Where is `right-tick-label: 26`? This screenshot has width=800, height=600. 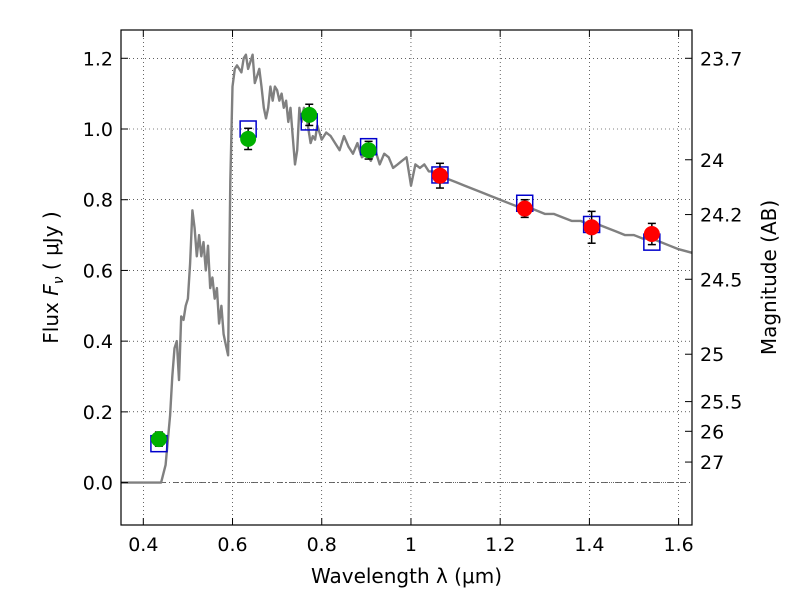
right-tick-label: 26 is located at coordinates (712, 432).